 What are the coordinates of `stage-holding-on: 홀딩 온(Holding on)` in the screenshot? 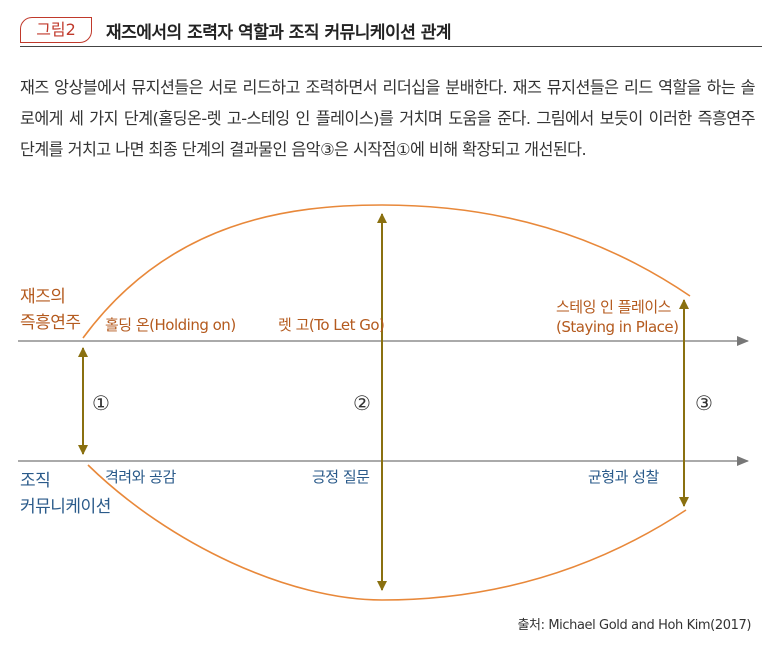 It's located at (170, 325).